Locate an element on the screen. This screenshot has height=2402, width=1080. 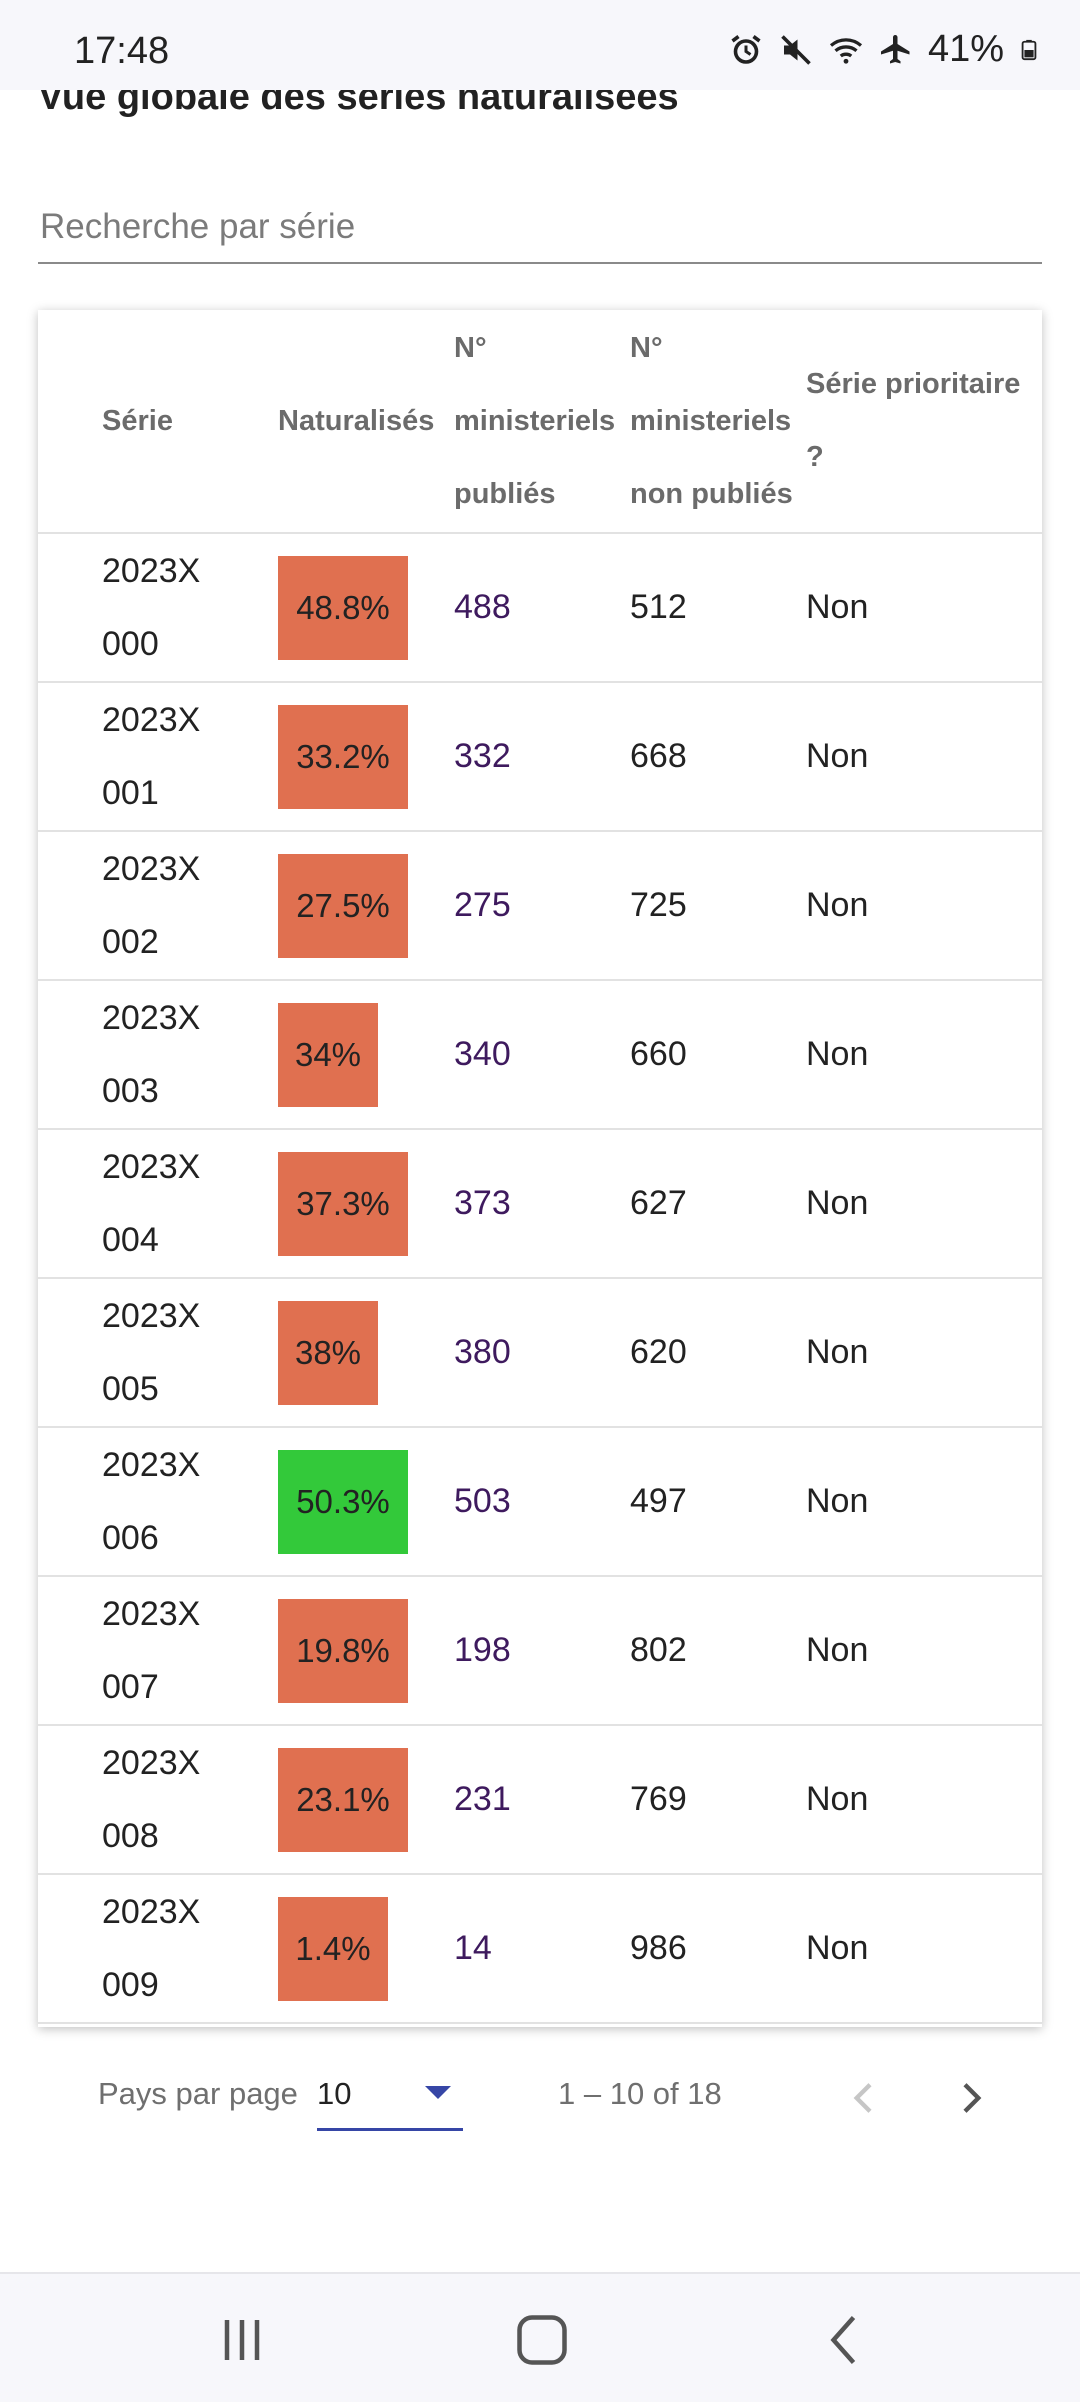
page-size-label: Pays par page is located at coordinates (198, 2093).